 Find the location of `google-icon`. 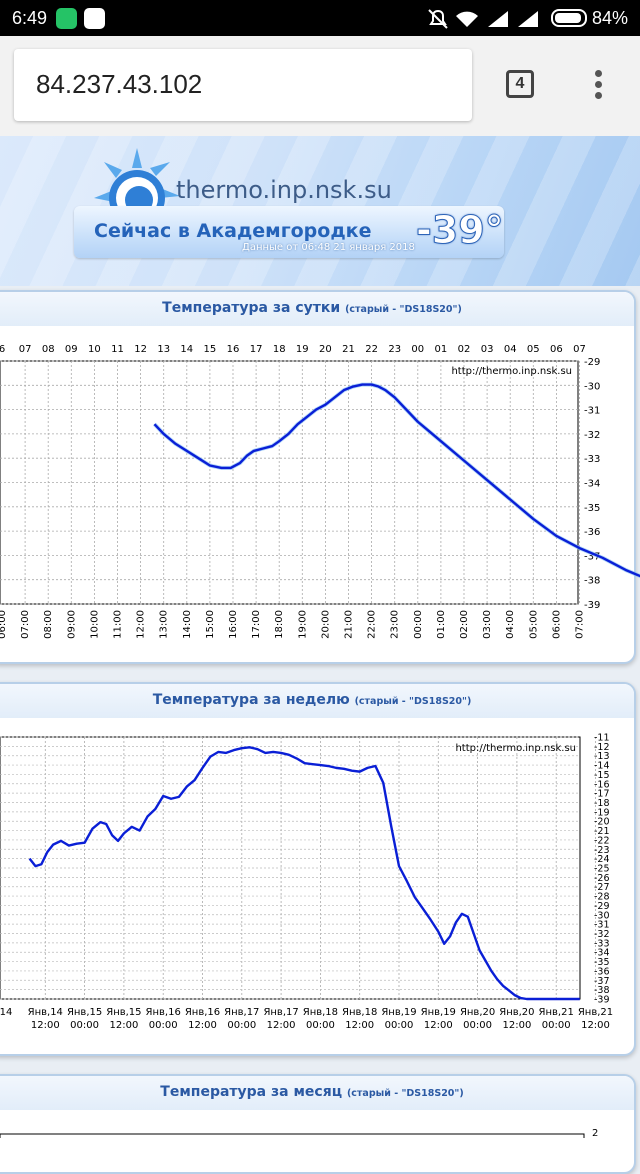

google-icon is located at coordinates (94, 18).